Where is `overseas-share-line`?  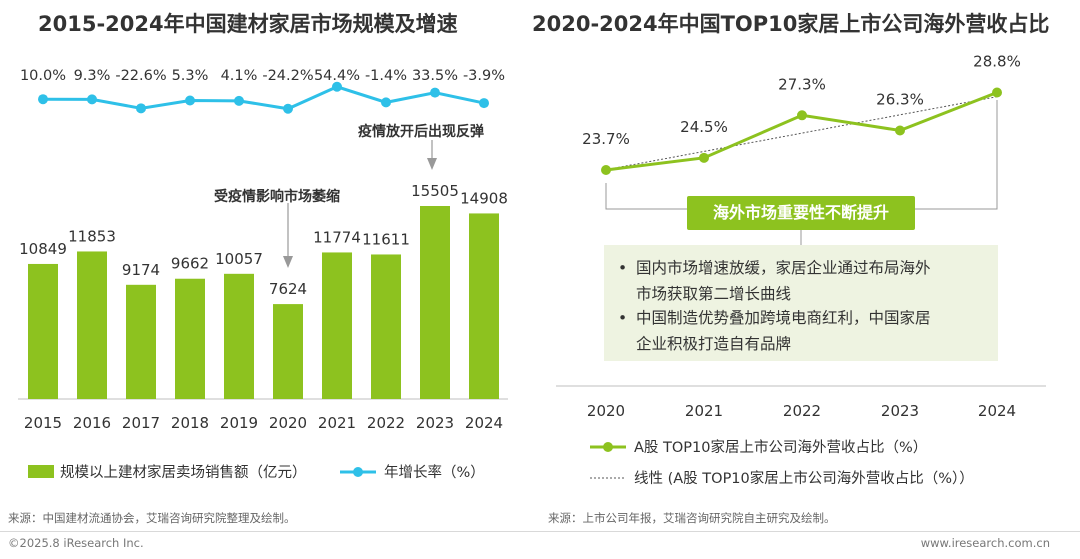
overseas-share-line is located at coordinates (801, 131).